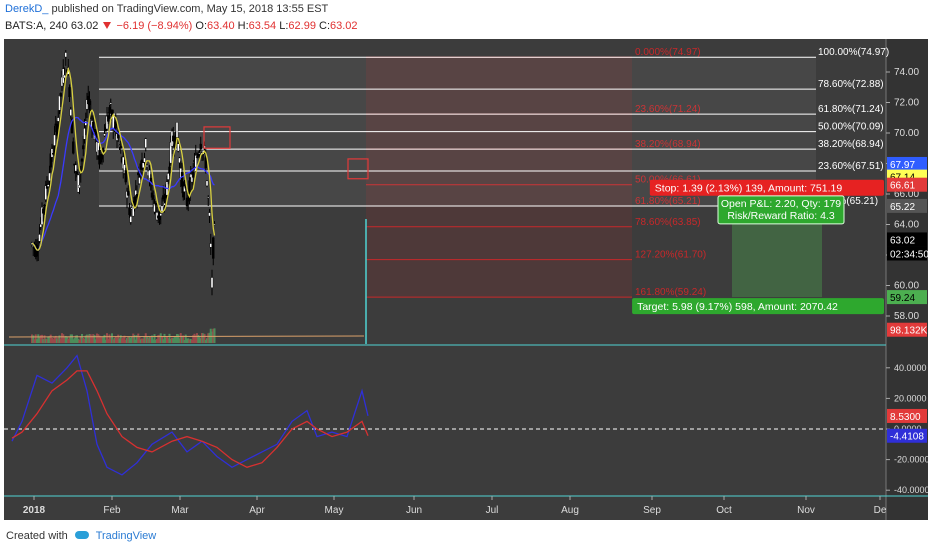 The width and height of the screenshot is (932, 550). Describe the element at coordinates (906, 316) in the screenshot. I see `price-tick-label: 58.00` at that location.